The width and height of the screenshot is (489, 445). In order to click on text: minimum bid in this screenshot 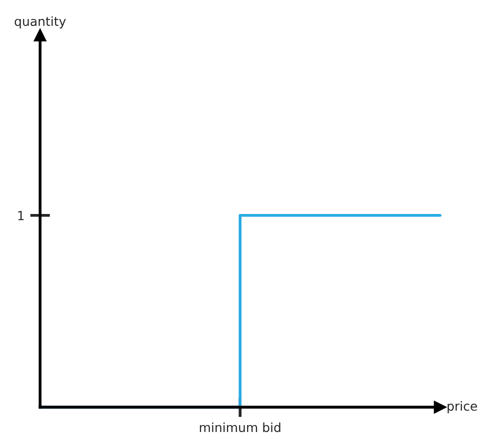, I will do `click(240, 427)`.